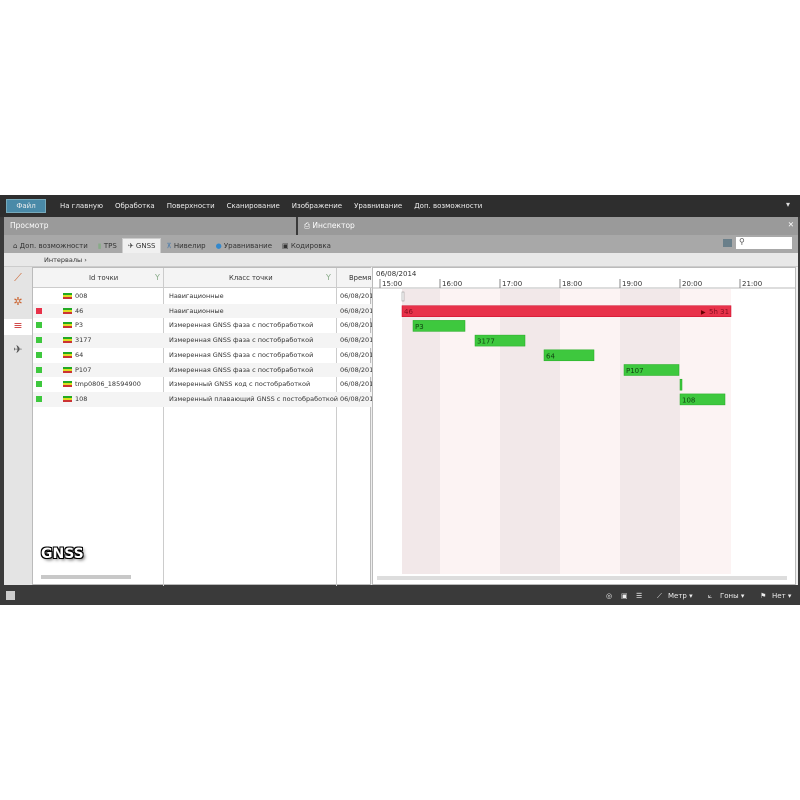 The image size is (800, 800). What do you see at coordinates (18, 277) in the screenshot?
I see `antenna-icon: ⟋` at bounding box center [18, 277].